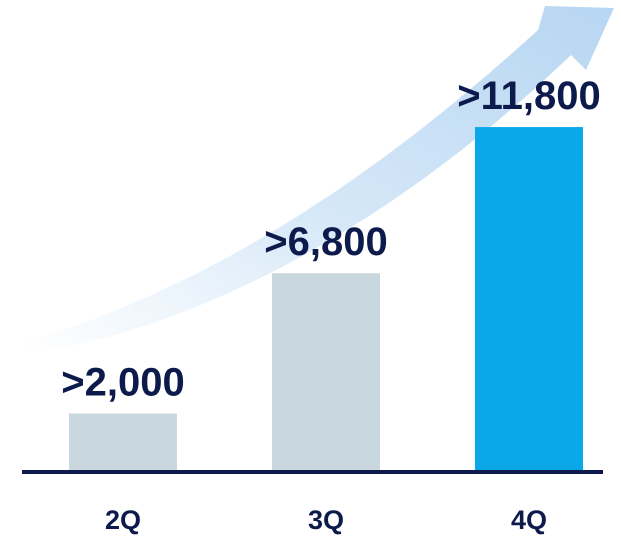  I want to click on bar-2q, so click(123, 442).